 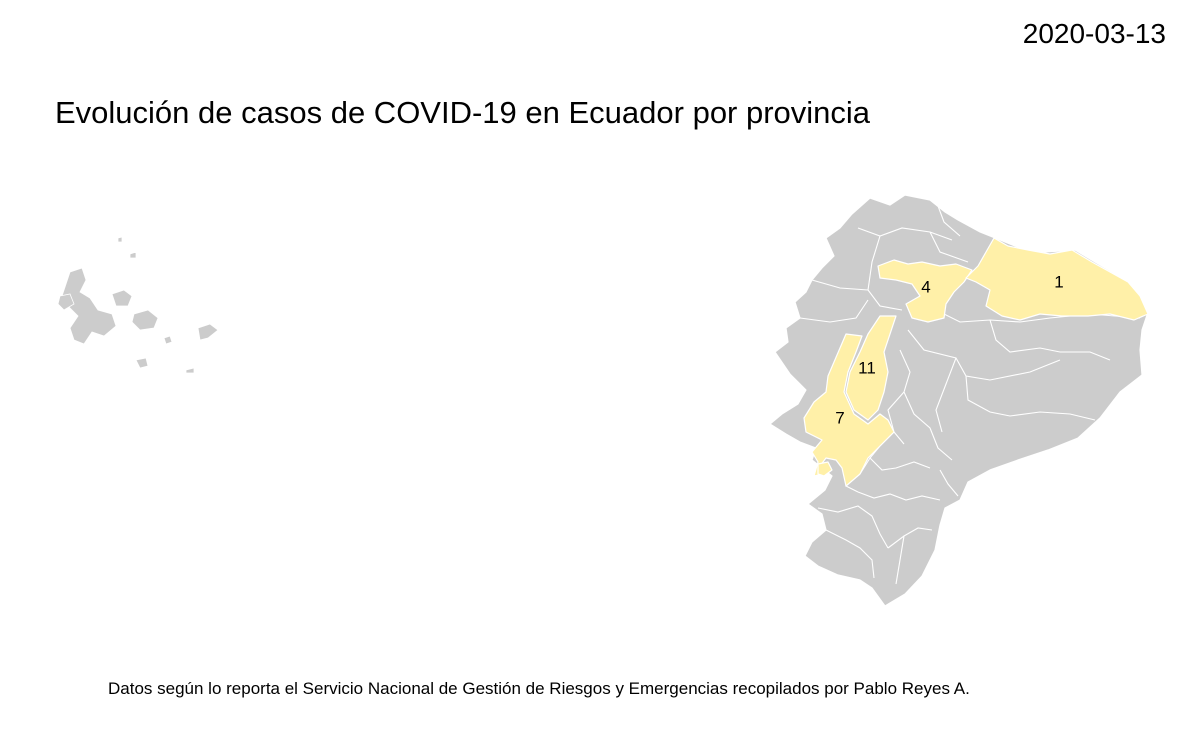 I want to click on province-los-rios, so click(x=871, y=368).